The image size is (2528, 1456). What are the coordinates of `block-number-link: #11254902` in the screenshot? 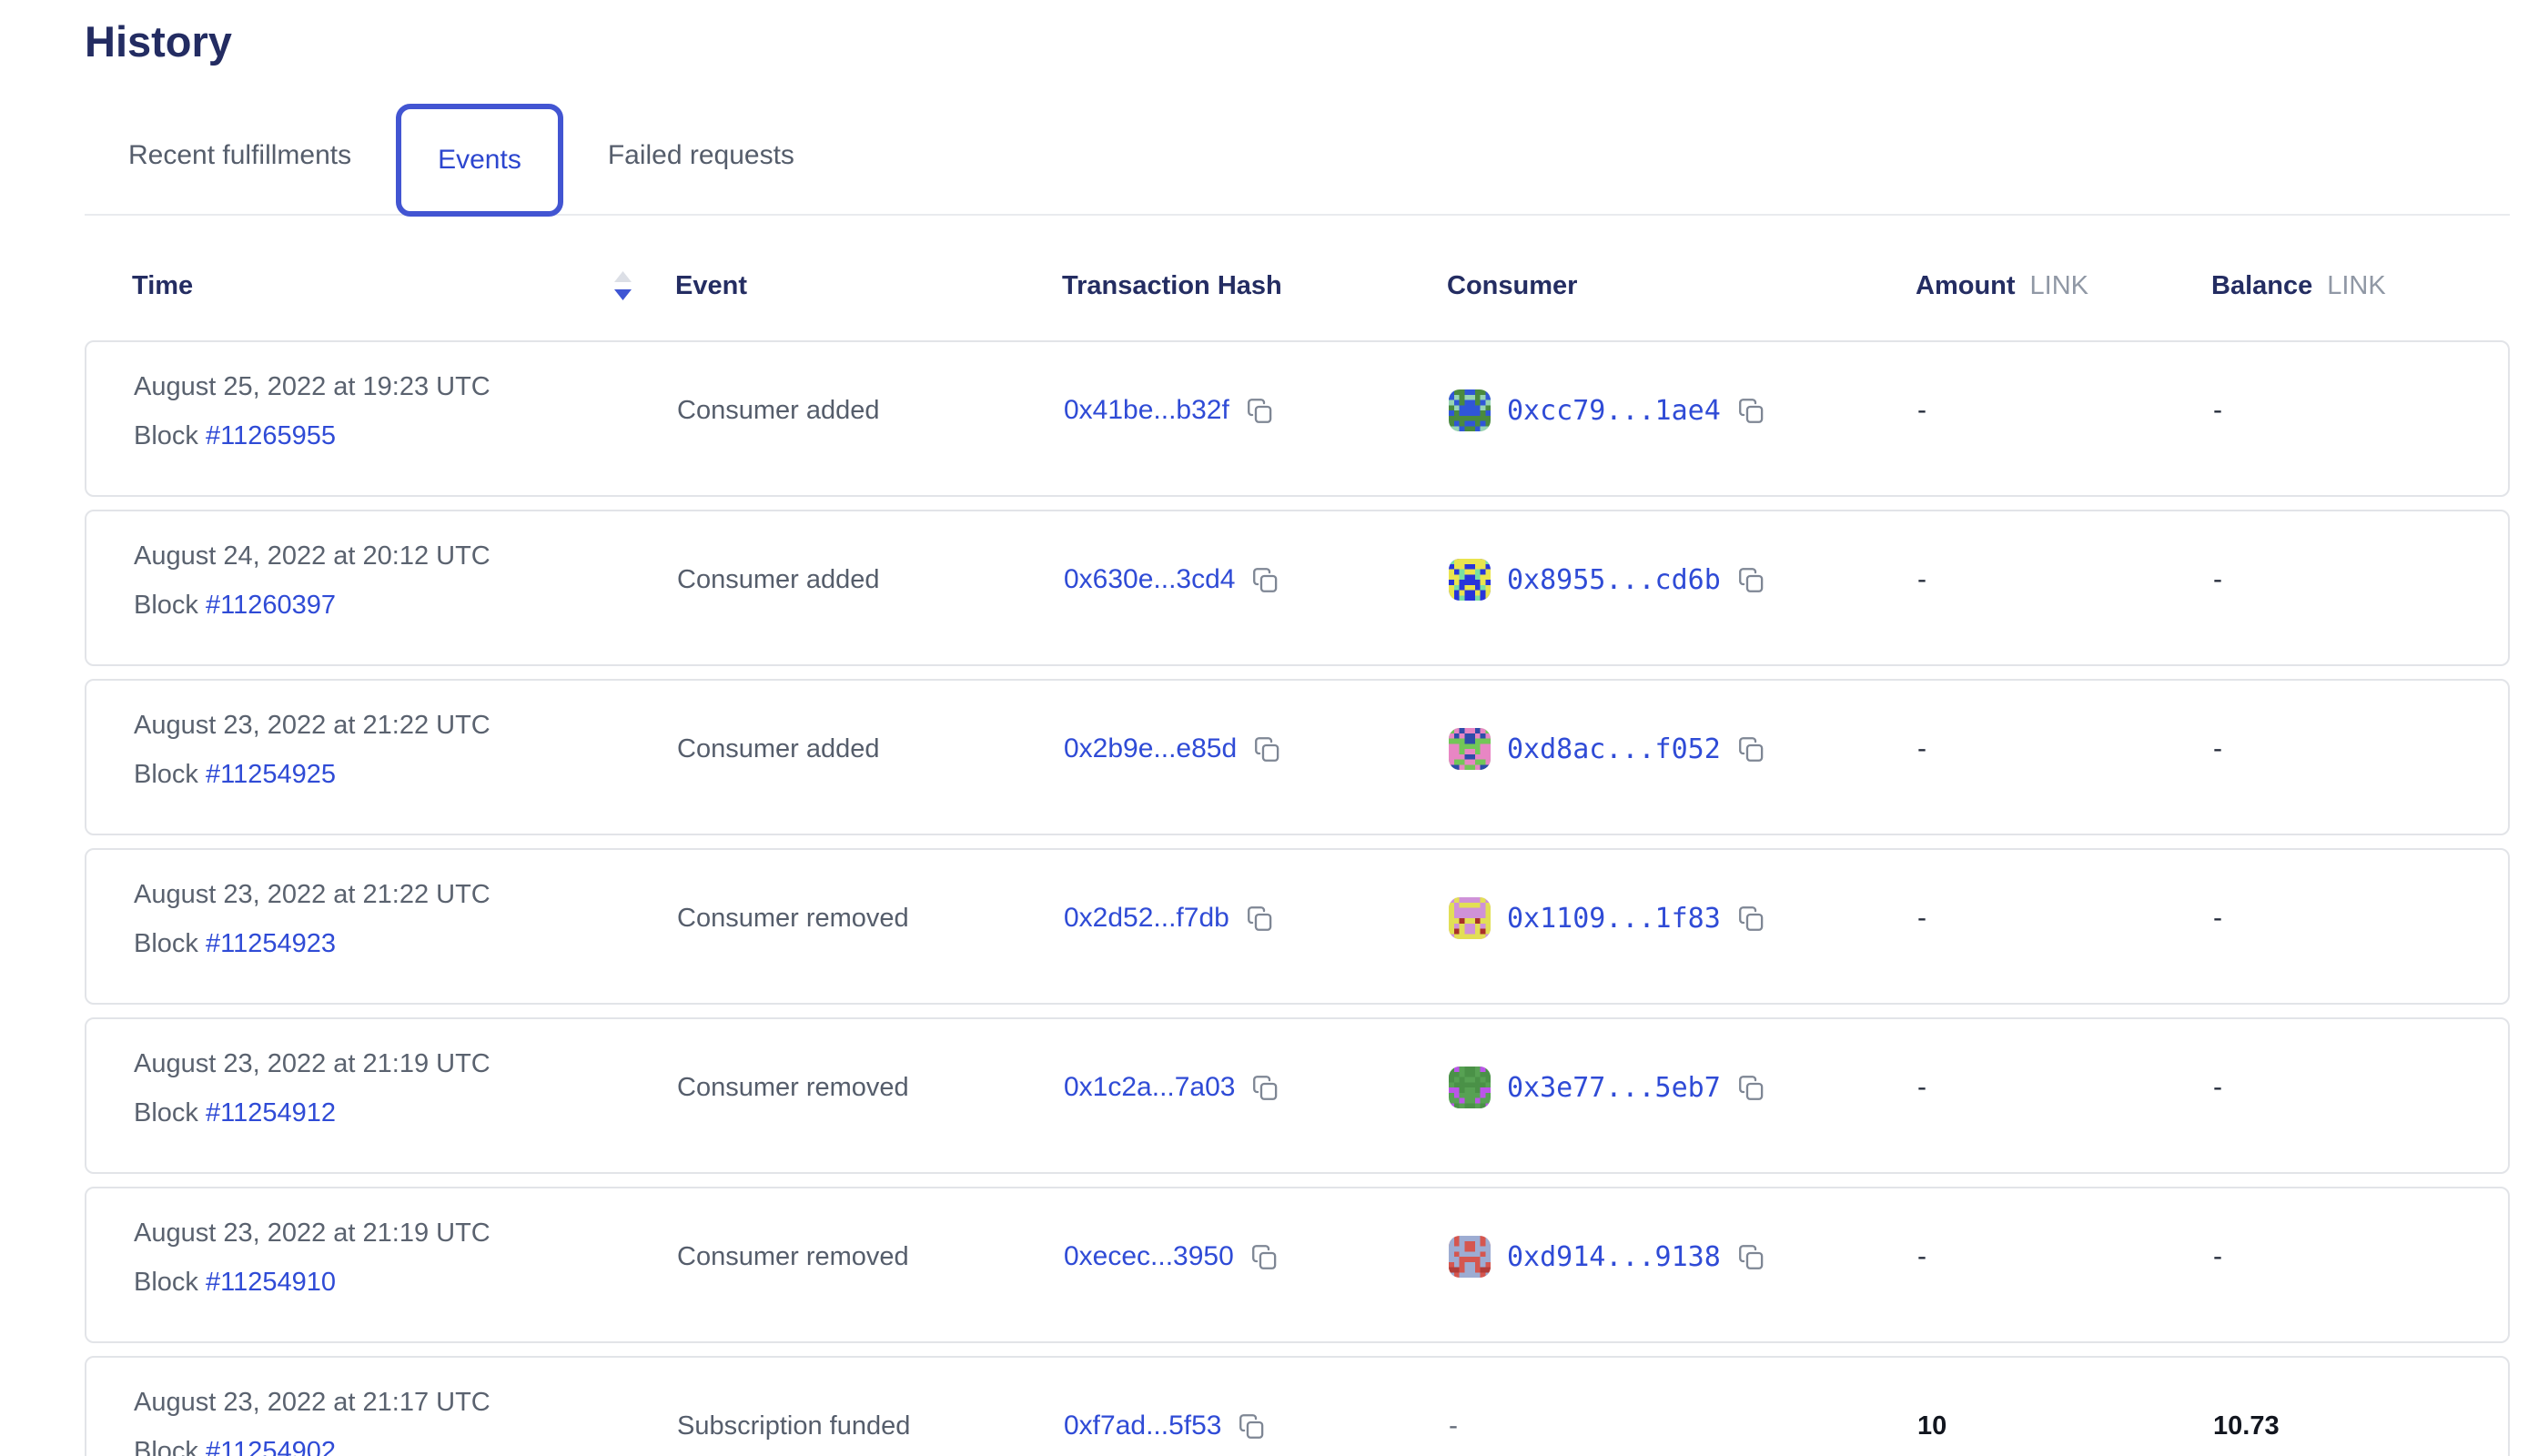 It's located at (270, 1446).